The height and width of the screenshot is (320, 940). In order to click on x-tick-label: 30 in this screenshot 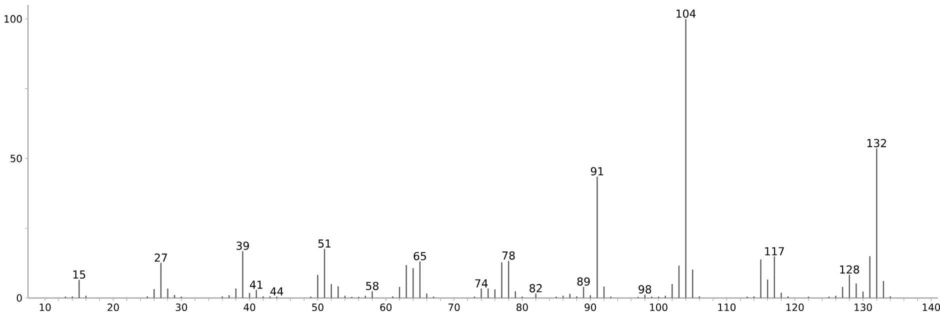, I will do `click(182, 308)`.